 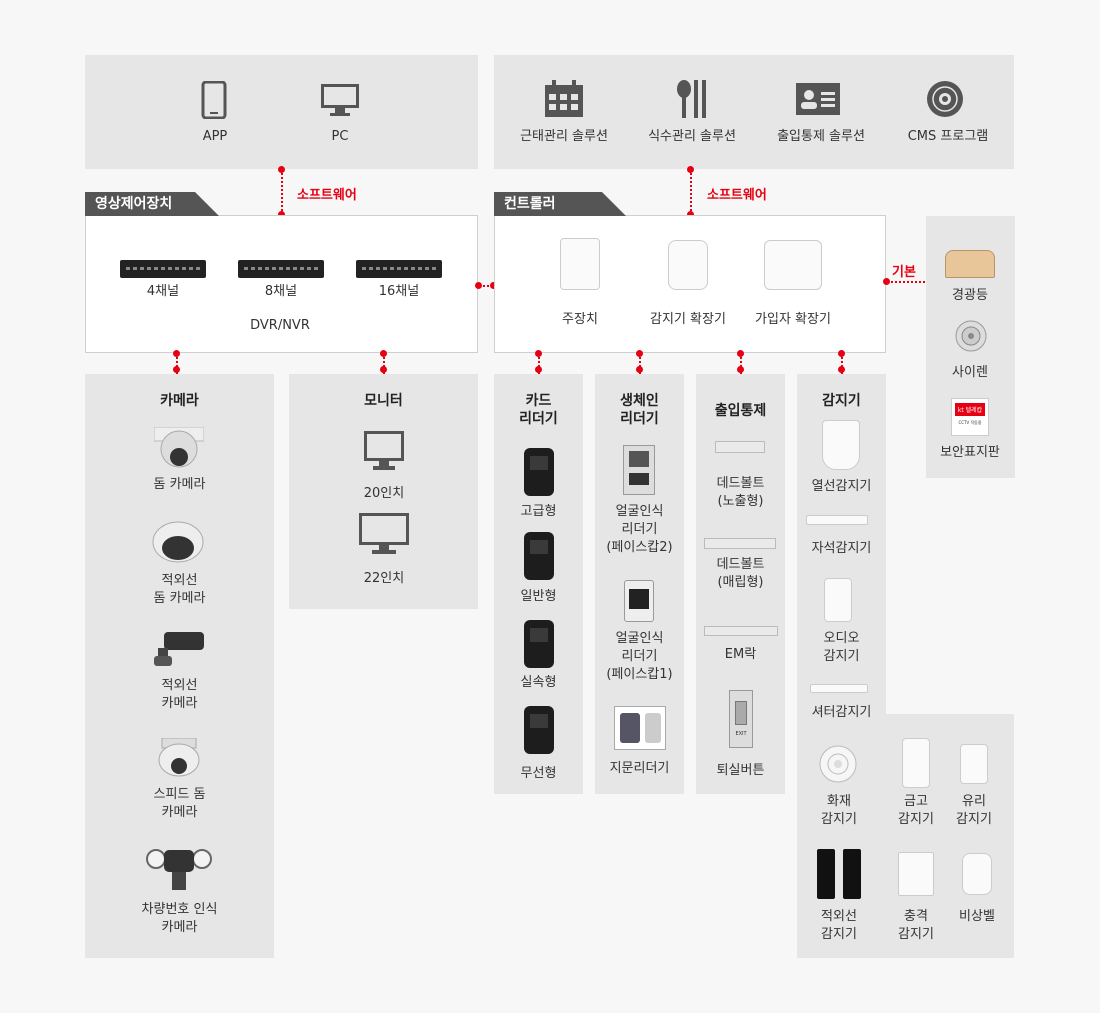 What do you see at coordinates (838, 764) in the screenshot?
I see `fire-sensor` at bounding box center [838, 764].